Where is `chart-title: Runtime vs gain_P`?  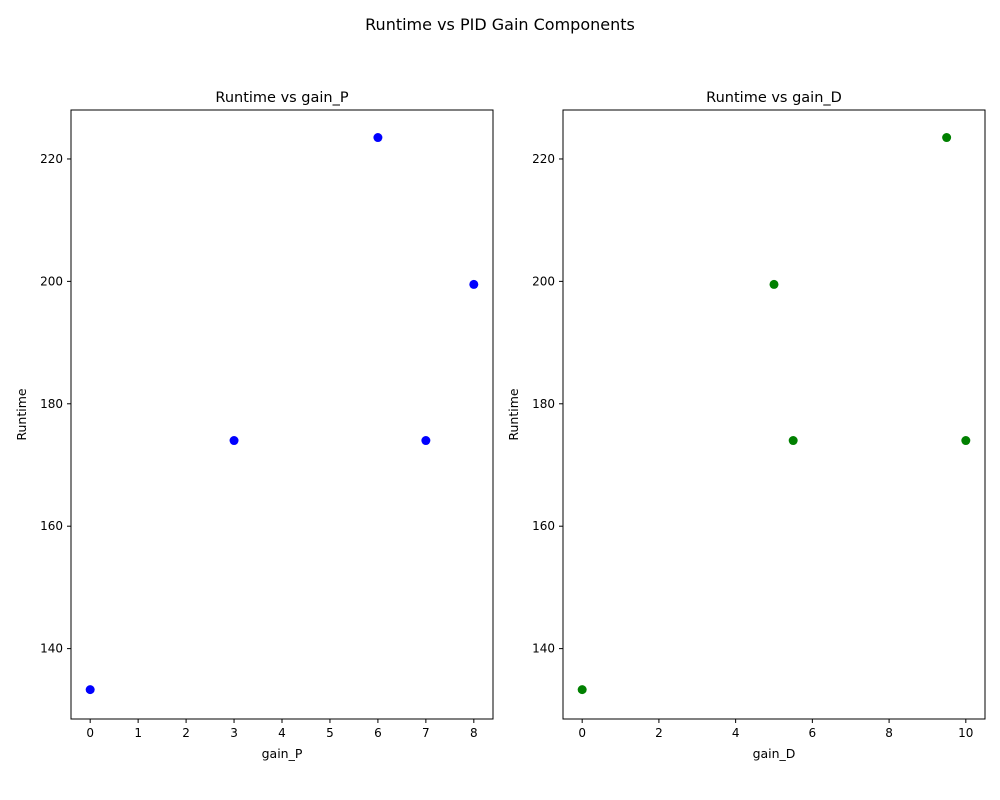
chart-title: Runtime vs gain_P is located at coordinates (281, 98).